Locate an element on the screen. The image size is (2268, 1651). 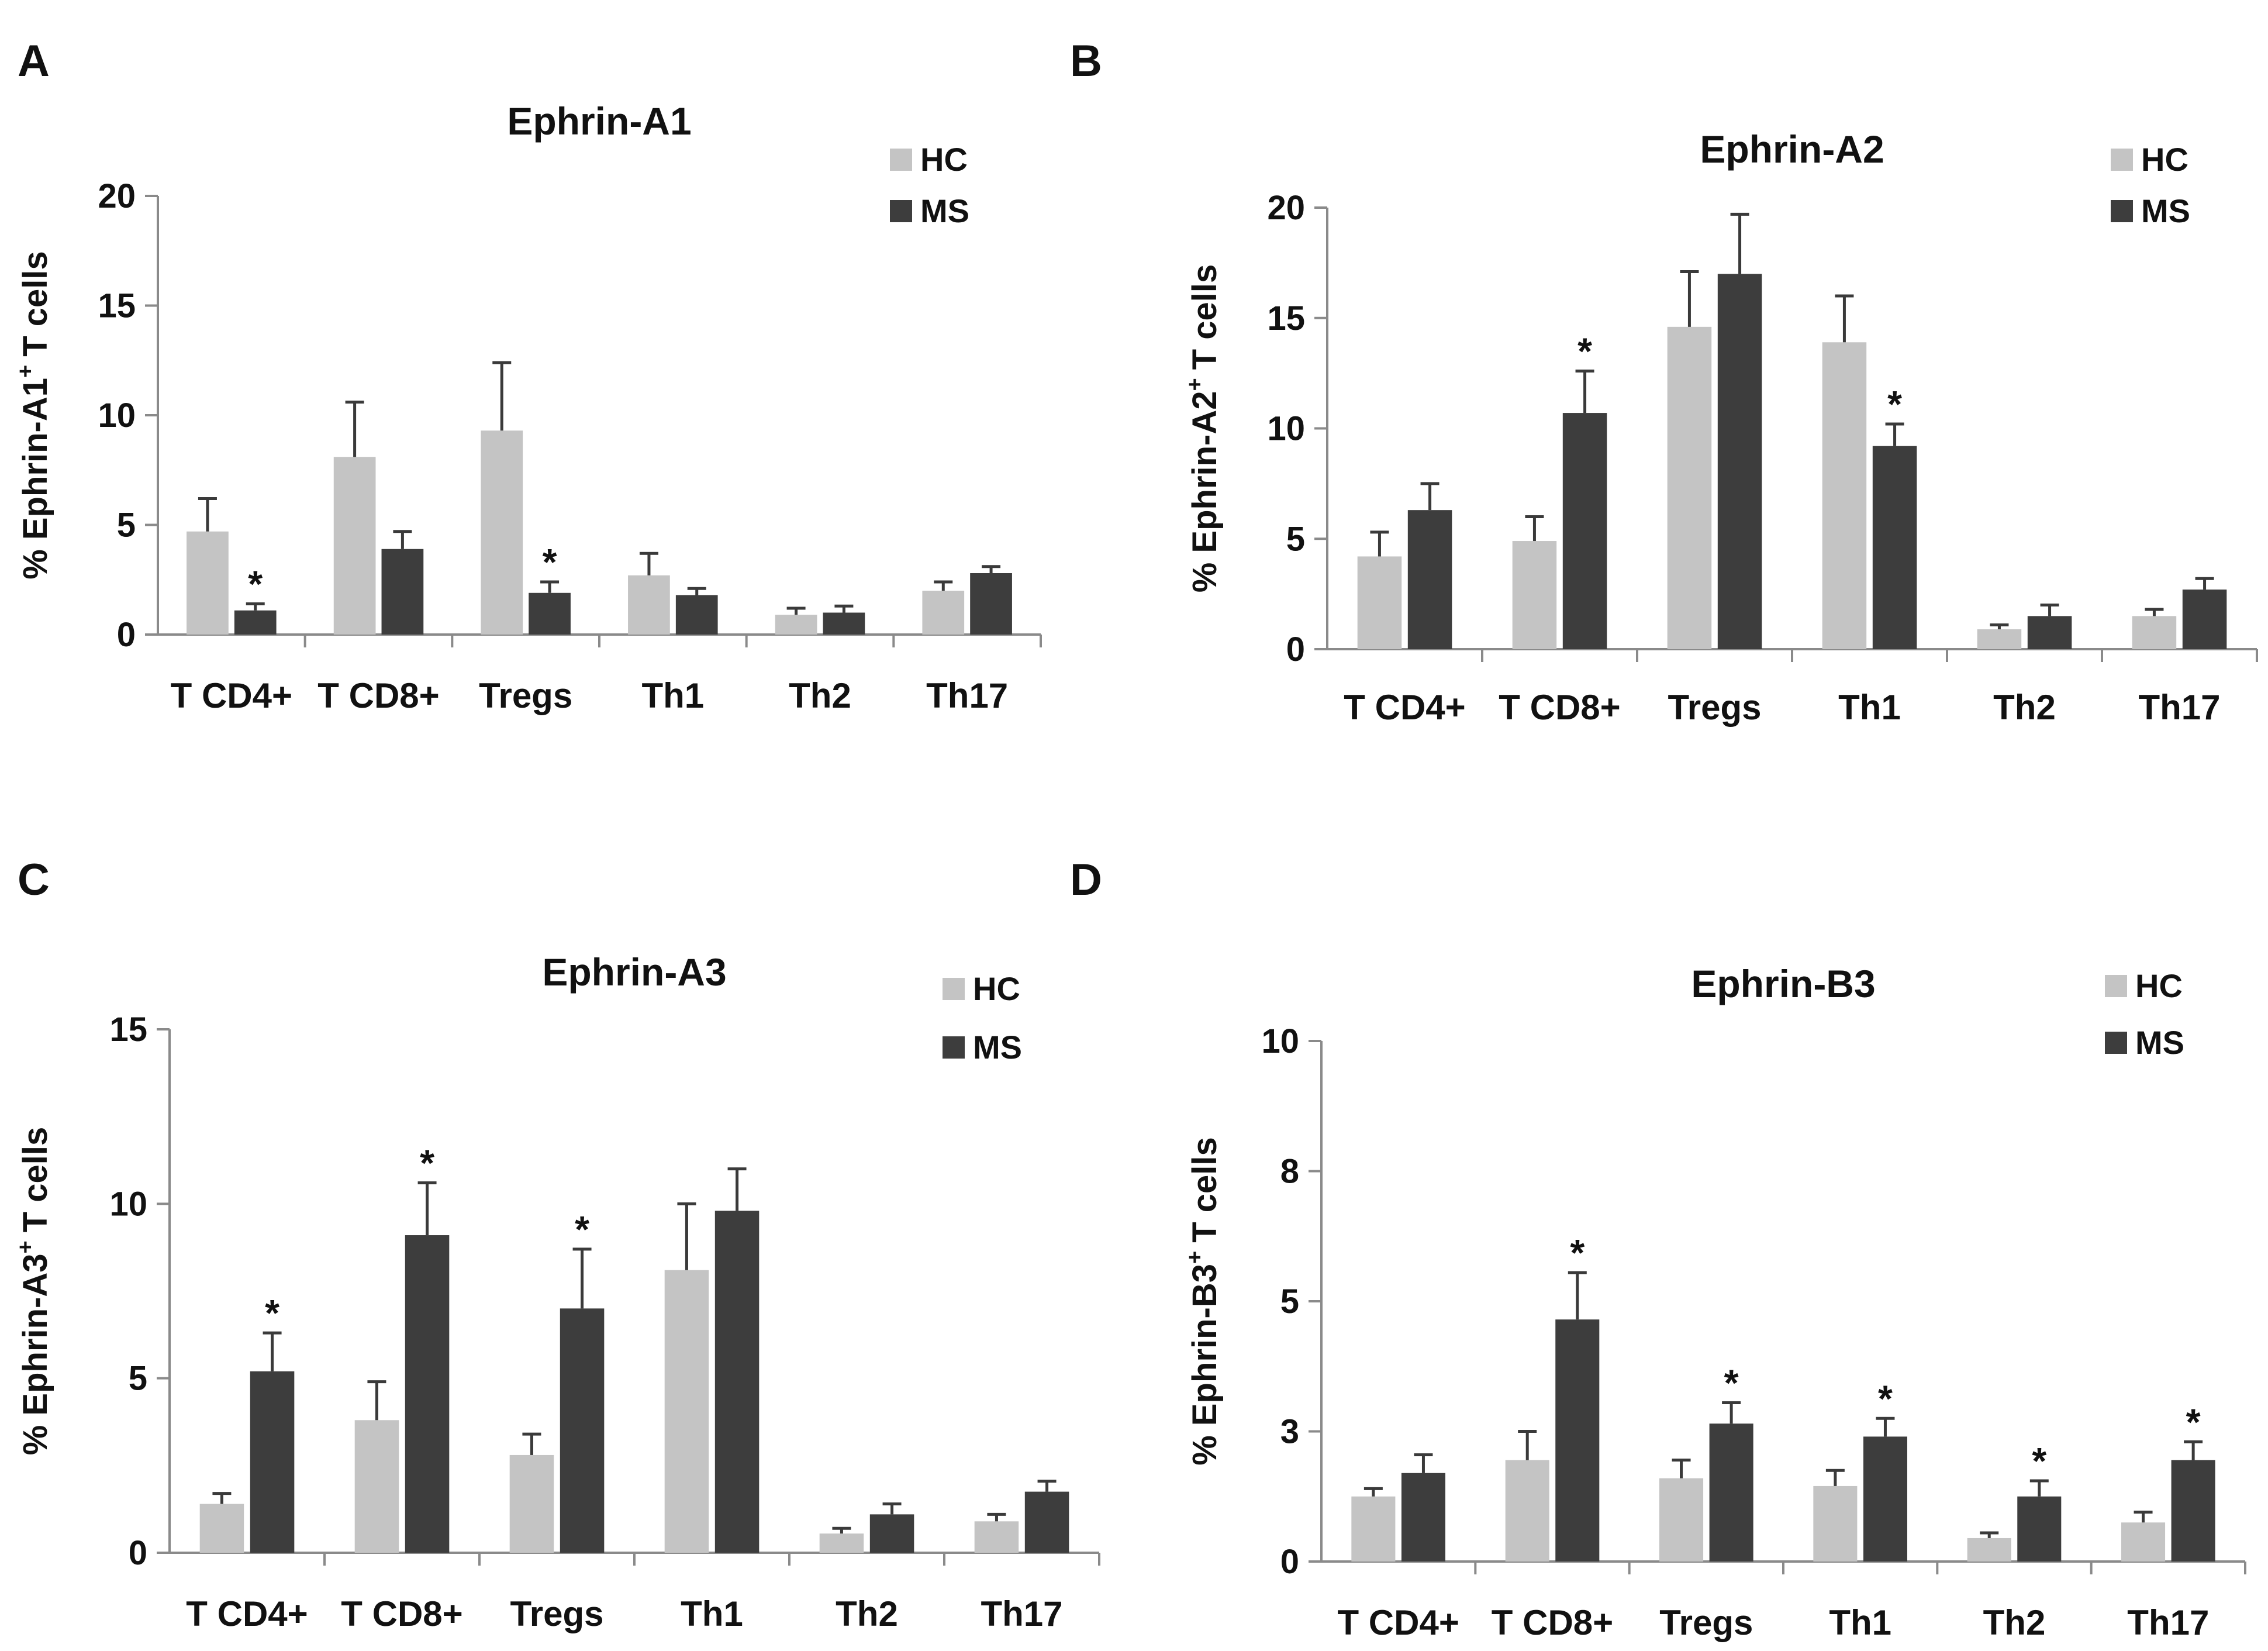
chart-title: Ephrin-A3 is located at coordinates (634, 972).